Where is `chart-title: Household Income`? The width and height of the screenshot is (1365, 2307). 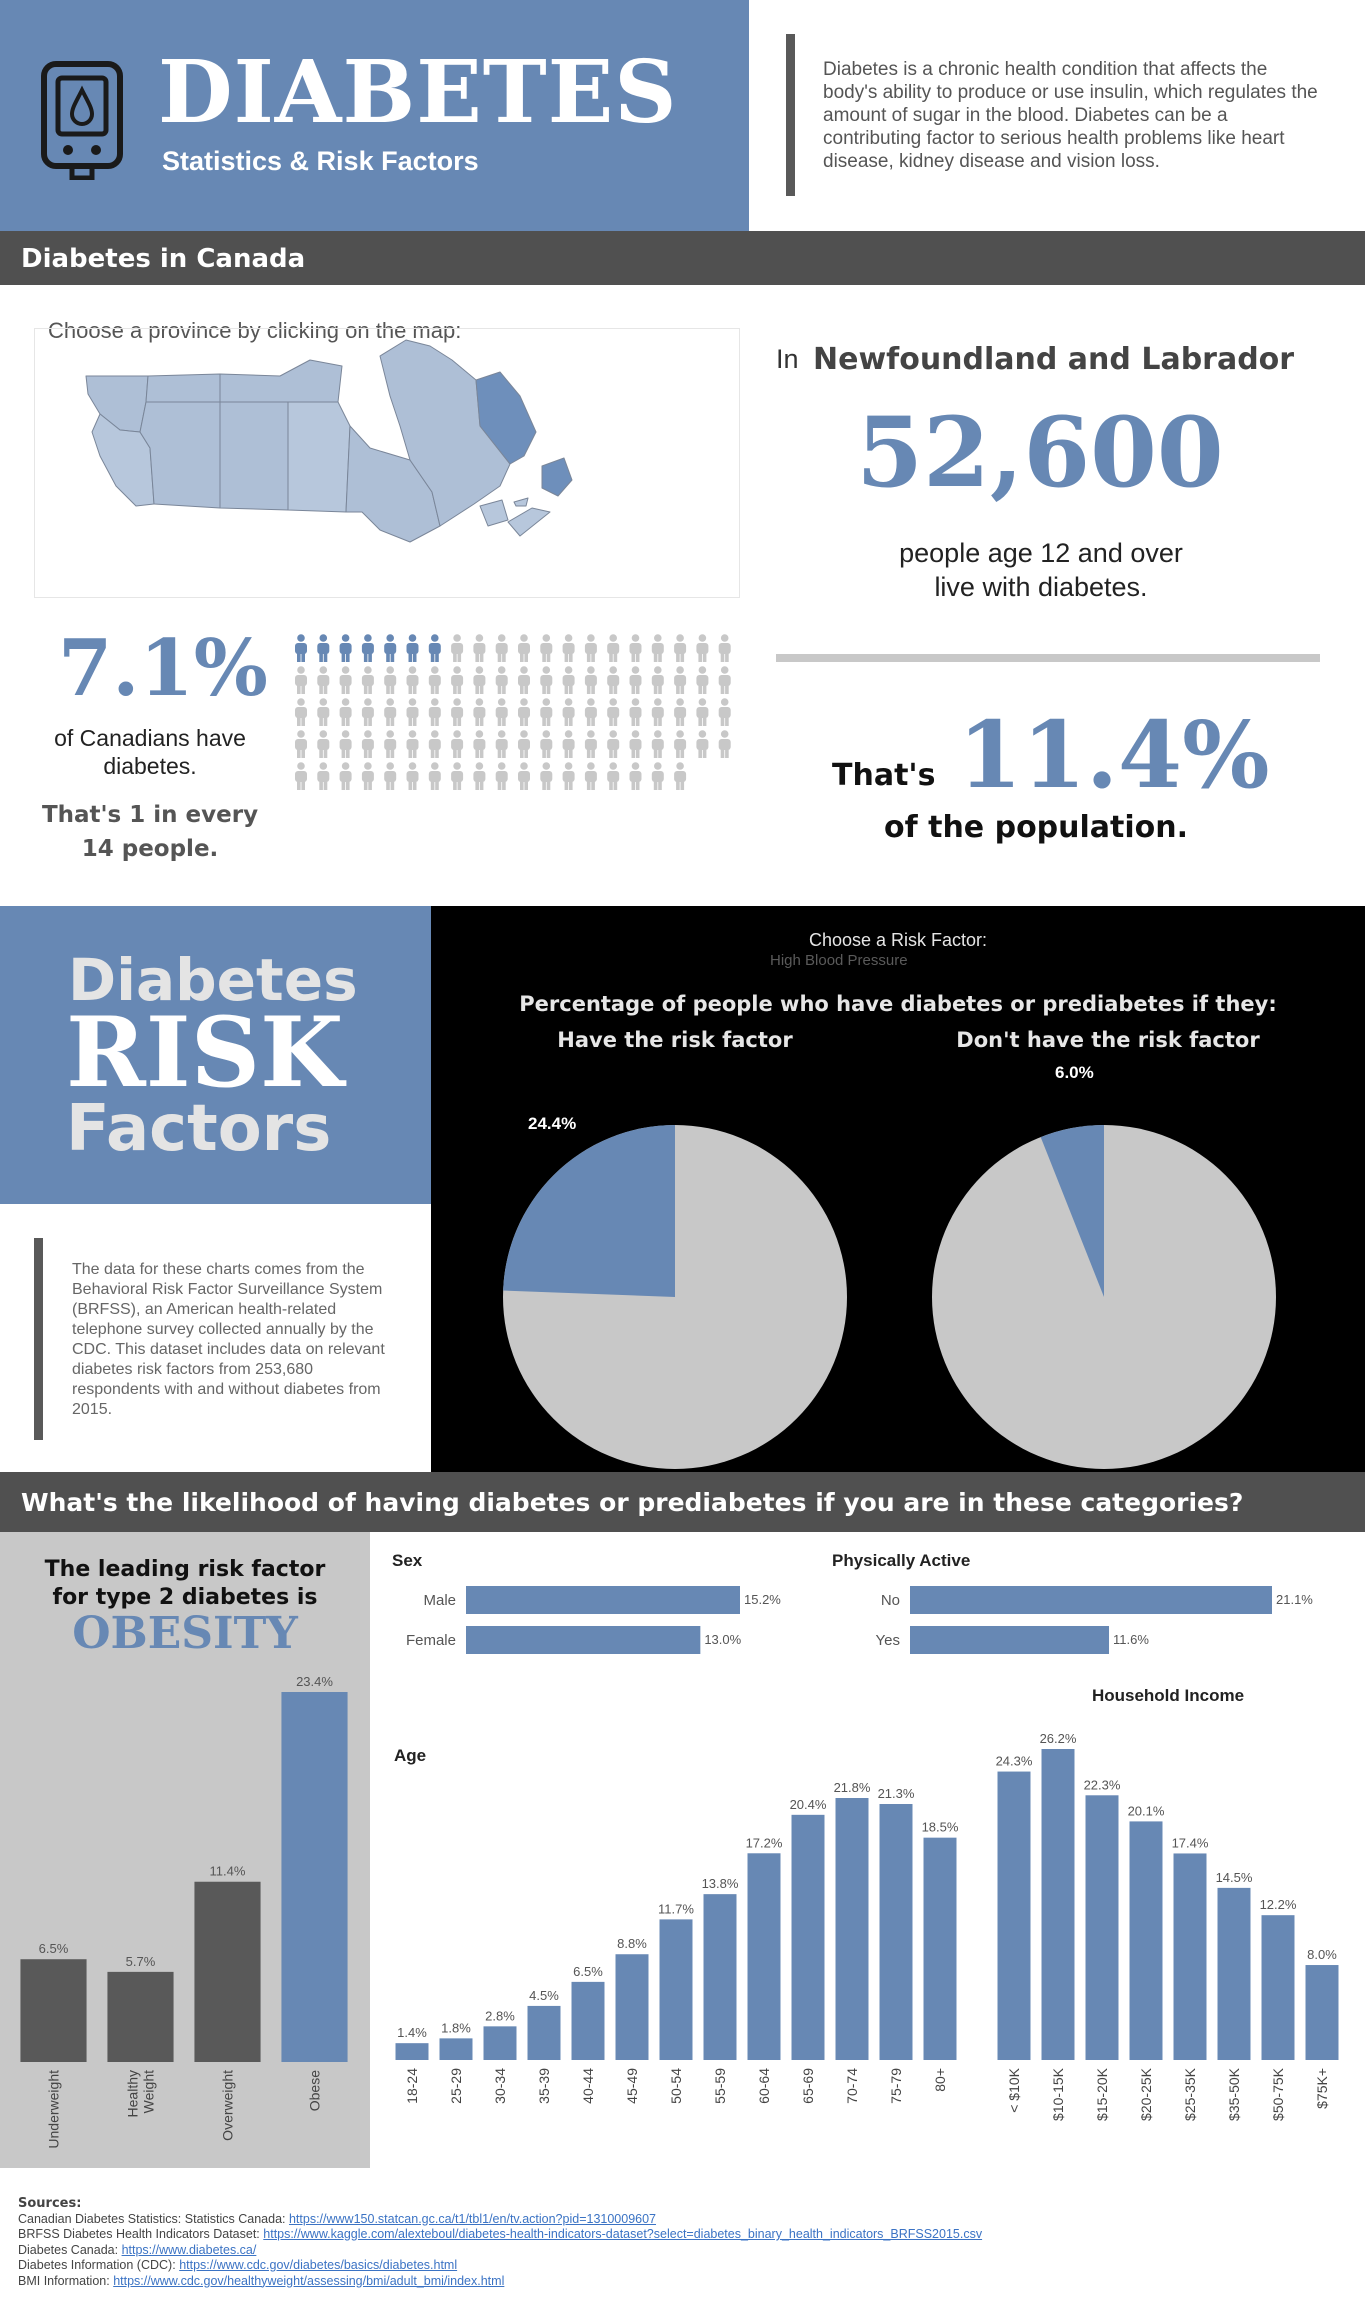
chart-title: Household Income is located at coordinates (1168, 1695).